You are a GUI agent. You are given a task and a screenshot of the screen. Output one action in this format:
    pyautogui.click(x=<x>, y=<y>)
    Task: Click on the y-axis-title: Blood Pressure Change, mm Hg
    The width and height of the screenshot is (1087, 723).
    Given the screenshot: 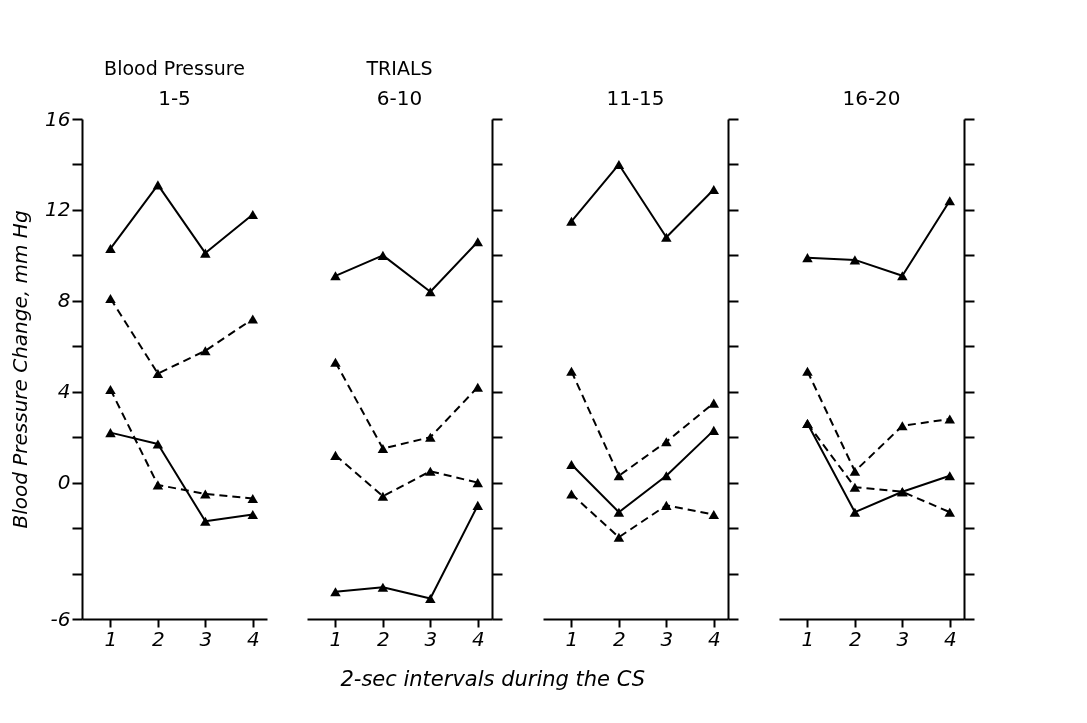 What is the action you would take?
    pyautogui.click(x=20, y=369)
    